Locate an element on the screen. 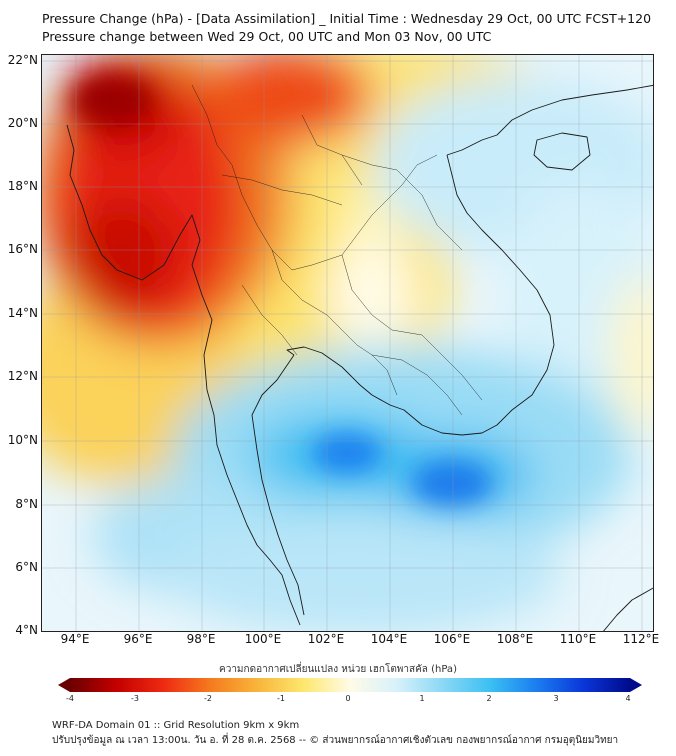 Image resolution: width=676 pixels, height=756 pixels. lon-label: 104°E is located at coordinates (389, 639).